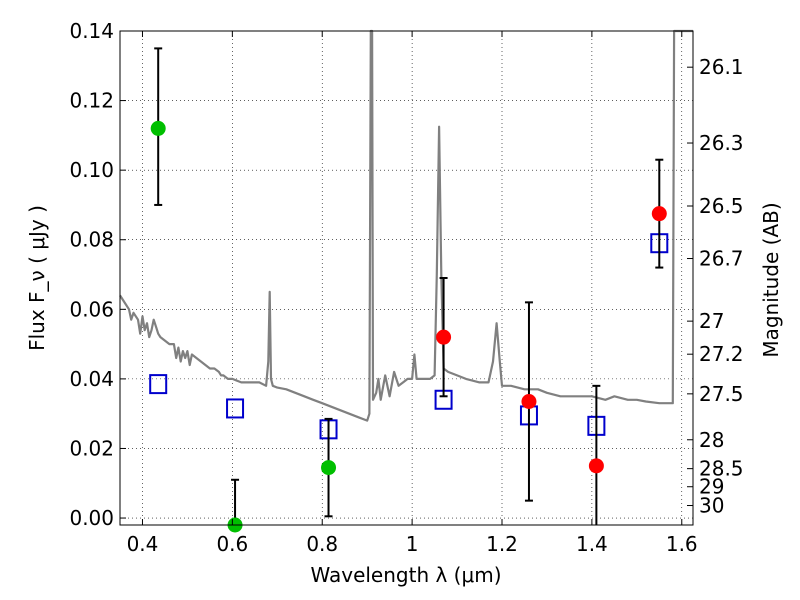  What do you see at coordinates (711, 487) in the screenshot?
I see `right-tick-label: 29` at bounding box center [711, 487].